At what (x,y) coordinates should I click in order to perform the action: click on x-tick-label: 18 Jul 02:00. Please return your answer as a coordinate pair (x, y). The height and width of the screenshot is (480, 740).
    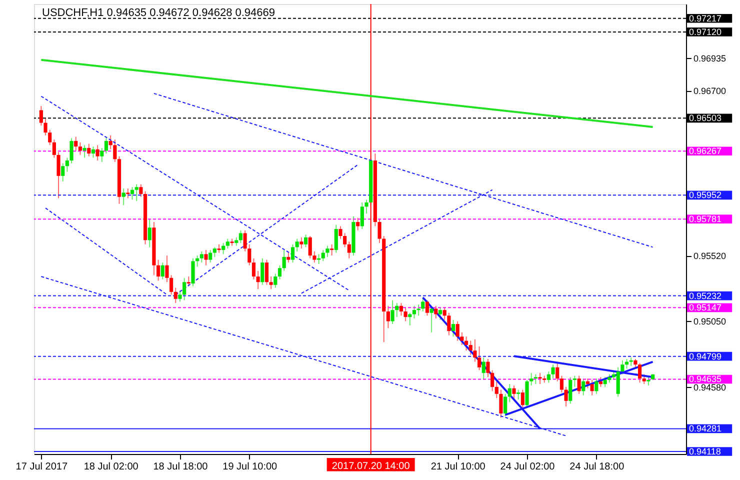
    Looking at the image, I should click on (111, 467).